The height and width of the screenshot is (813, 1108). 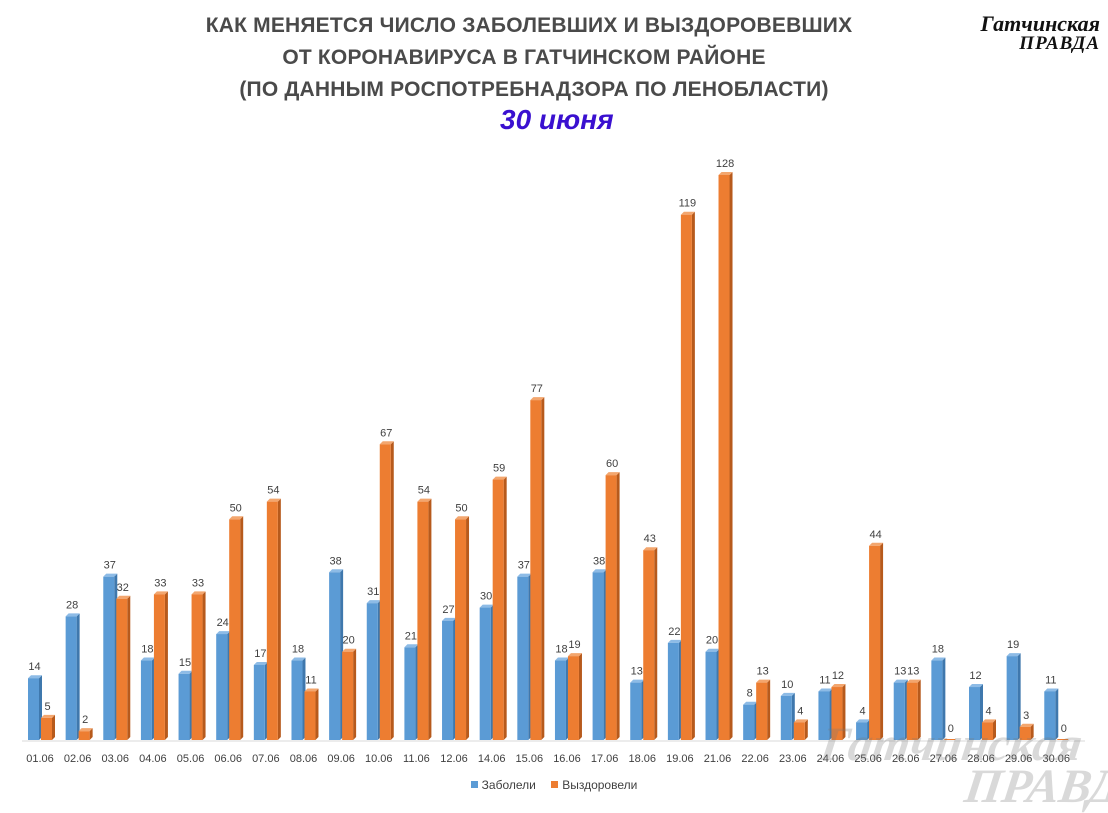 I want to click on bar-recovered-21.06, so click(x=725, y=456).